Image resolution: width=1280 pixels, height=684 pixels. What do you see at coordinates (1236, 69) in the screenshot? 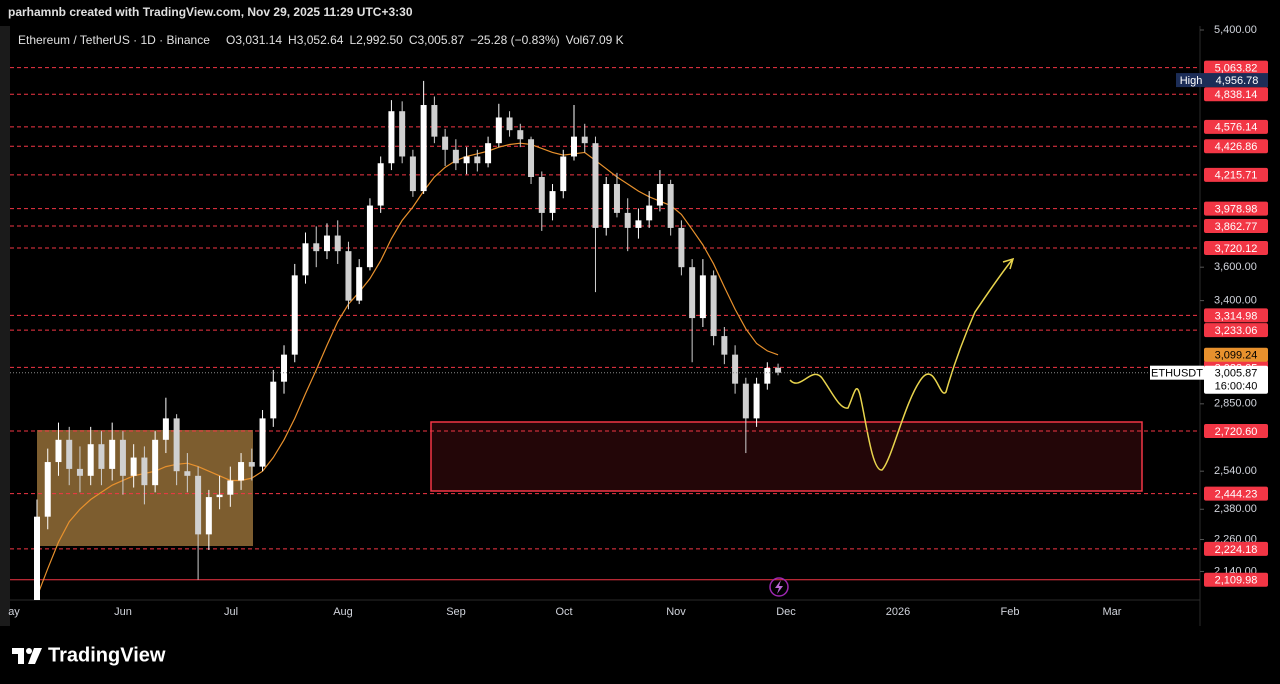
I see `level-label: 5,063.82` at bounding box center [1236, 69].